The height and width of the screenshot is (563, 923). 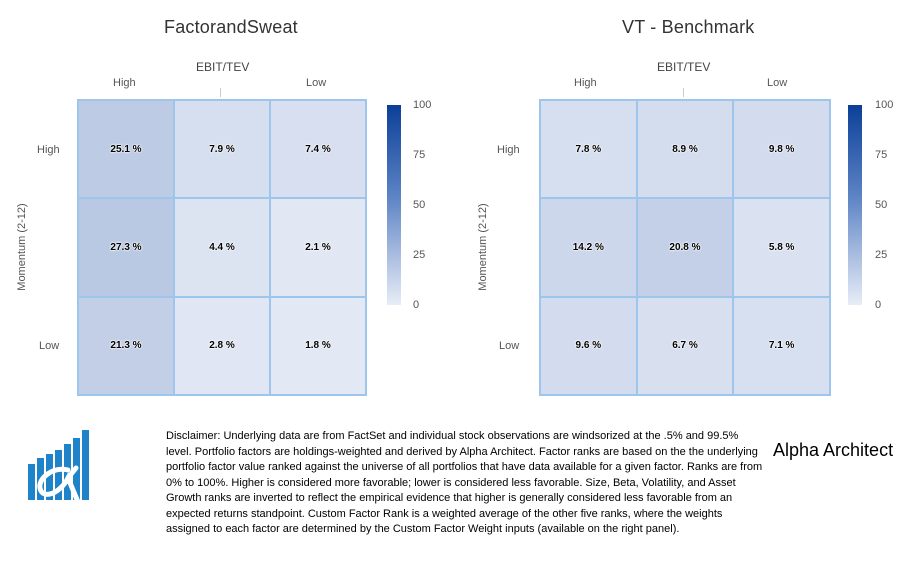 I want to click on heatmap-cell: 25.1 %, so click(x=126, y=149).